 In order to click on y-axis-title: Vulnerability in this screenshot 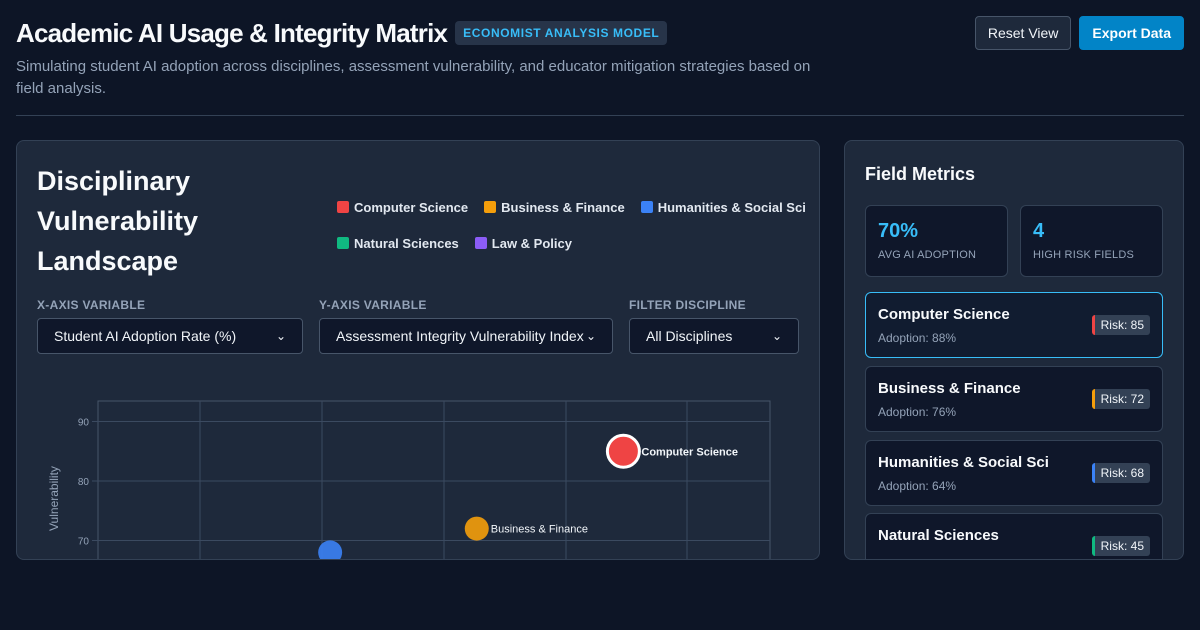, I will do `click(54, 498)`.